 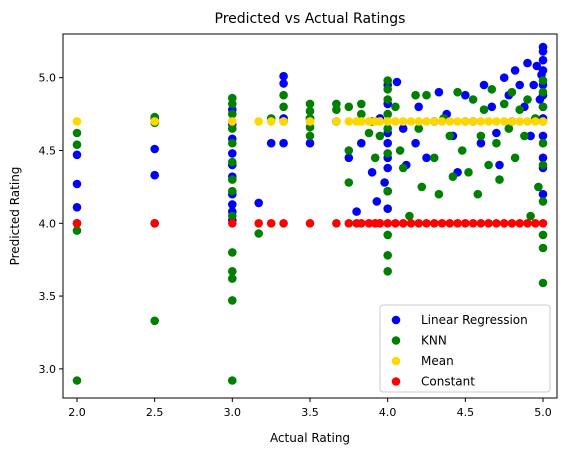 I want to click on x-tick-label: 3.0, so click(x=233, y=412).